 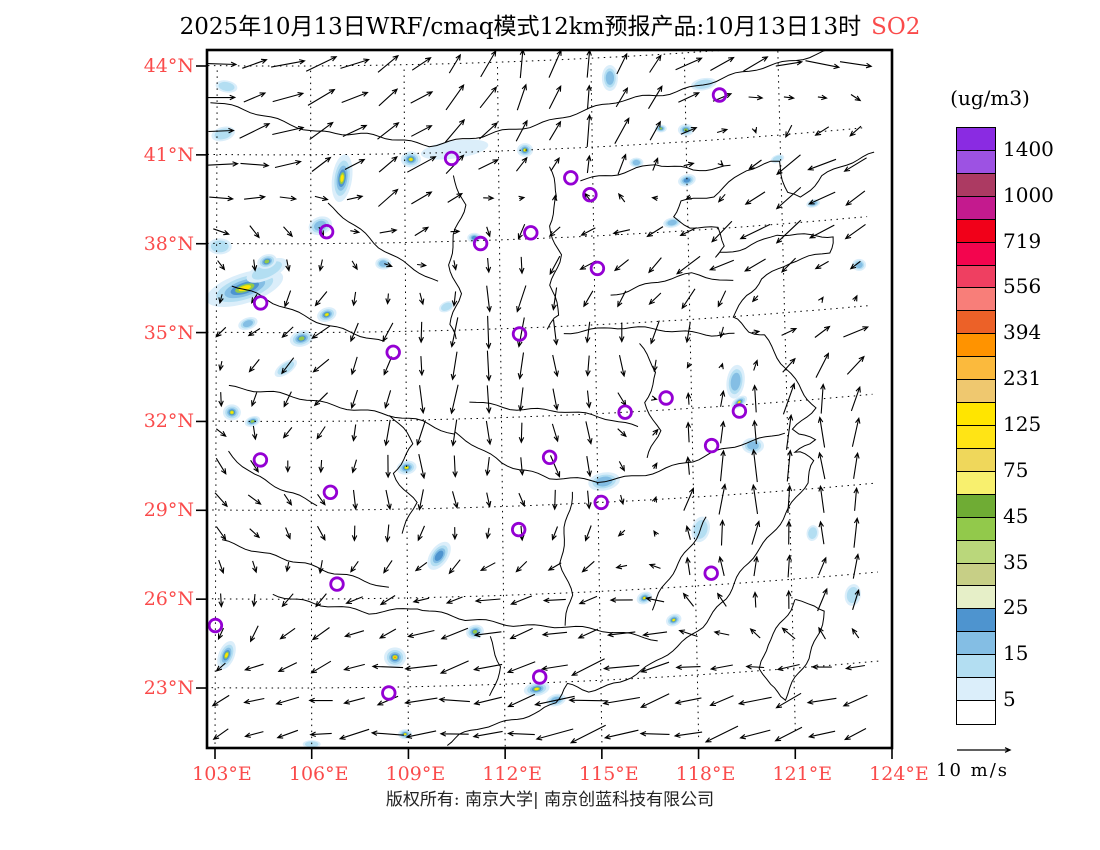 What do you see at coordinates (1016, 515) in the screenshot?
I see `legend-value-label: 45` at bounding box center [1016, 515].